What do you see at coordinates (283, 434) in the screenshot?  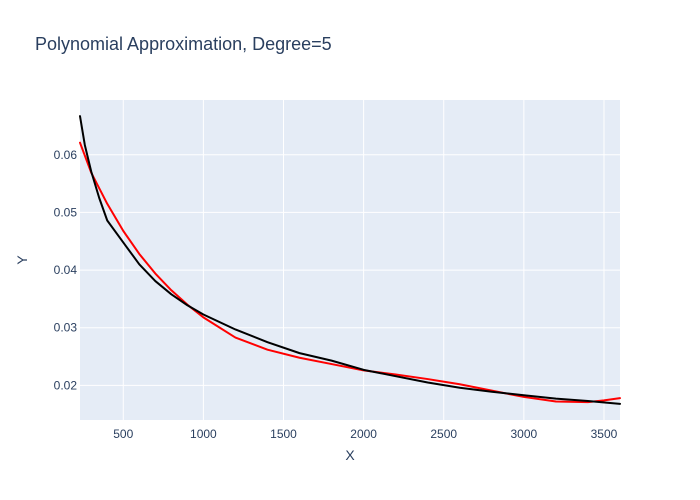 I see `x-tick-label: 1500` at bounding box center [283, 434].